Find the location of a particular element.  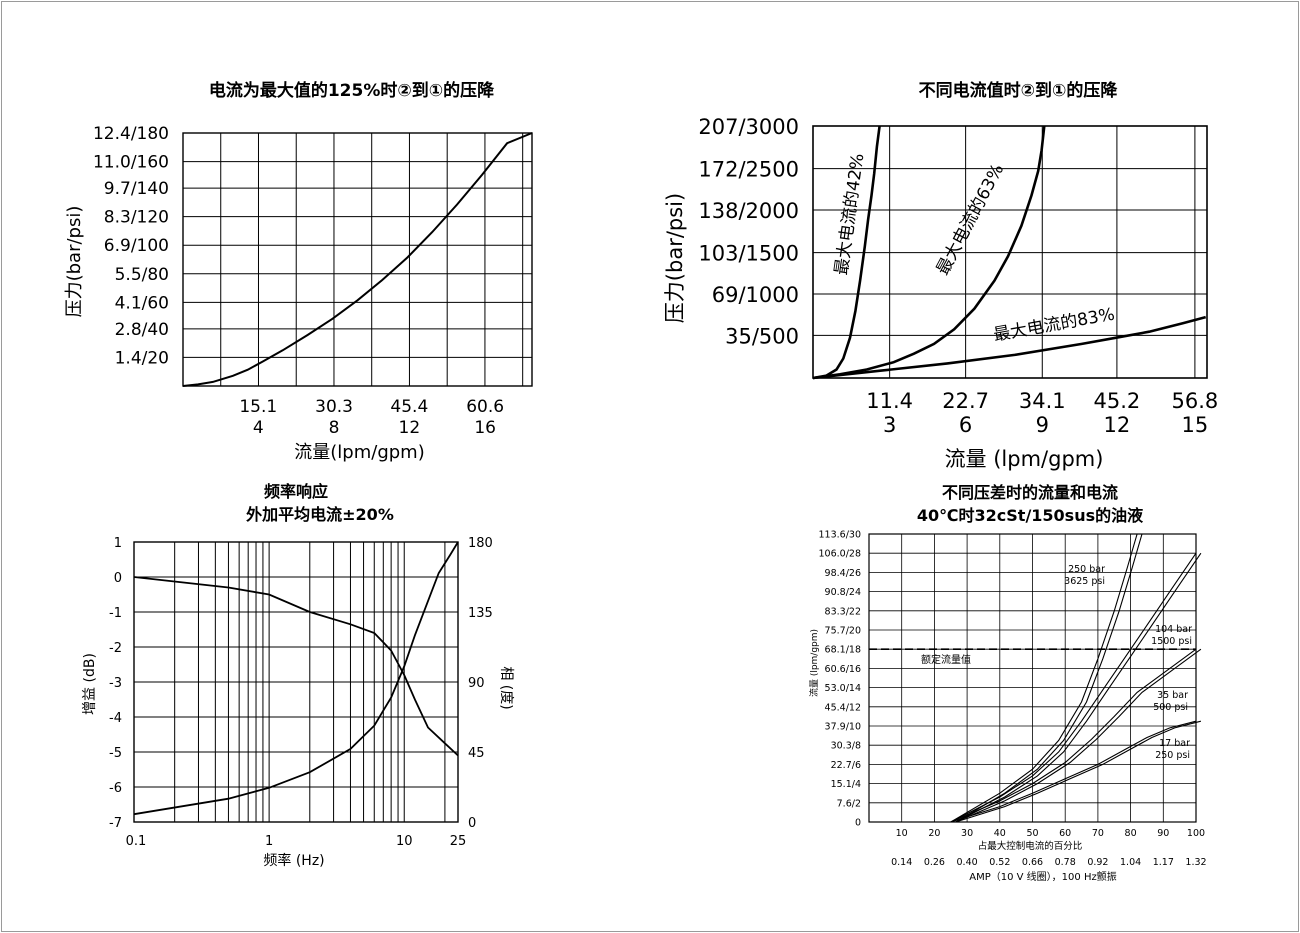

chart3-title: 频率响应 is located at coordinates (296, 491).